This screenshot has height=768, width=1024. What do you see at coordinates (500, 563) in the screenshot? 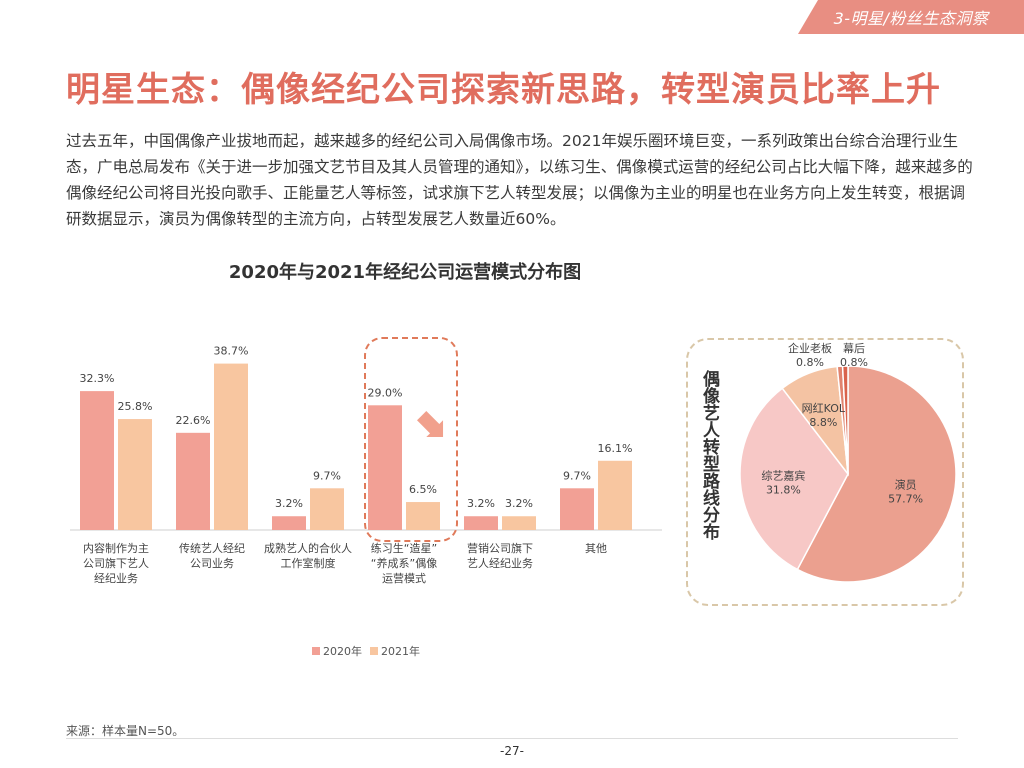
I see `category-label: 艺人经纪业务` at bounding box center [500, 563].